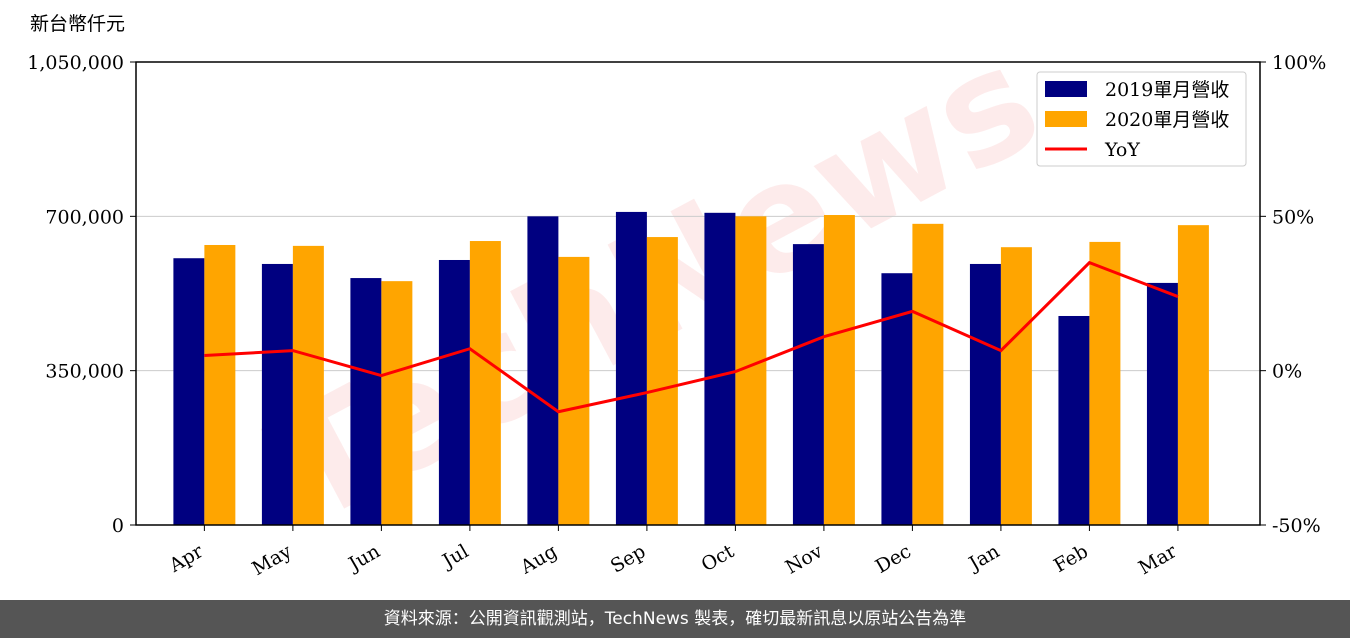  Describe the element at coordinates (1167, 90) in the screenshot. I see `legend-label: 2019單月營收` at that location.